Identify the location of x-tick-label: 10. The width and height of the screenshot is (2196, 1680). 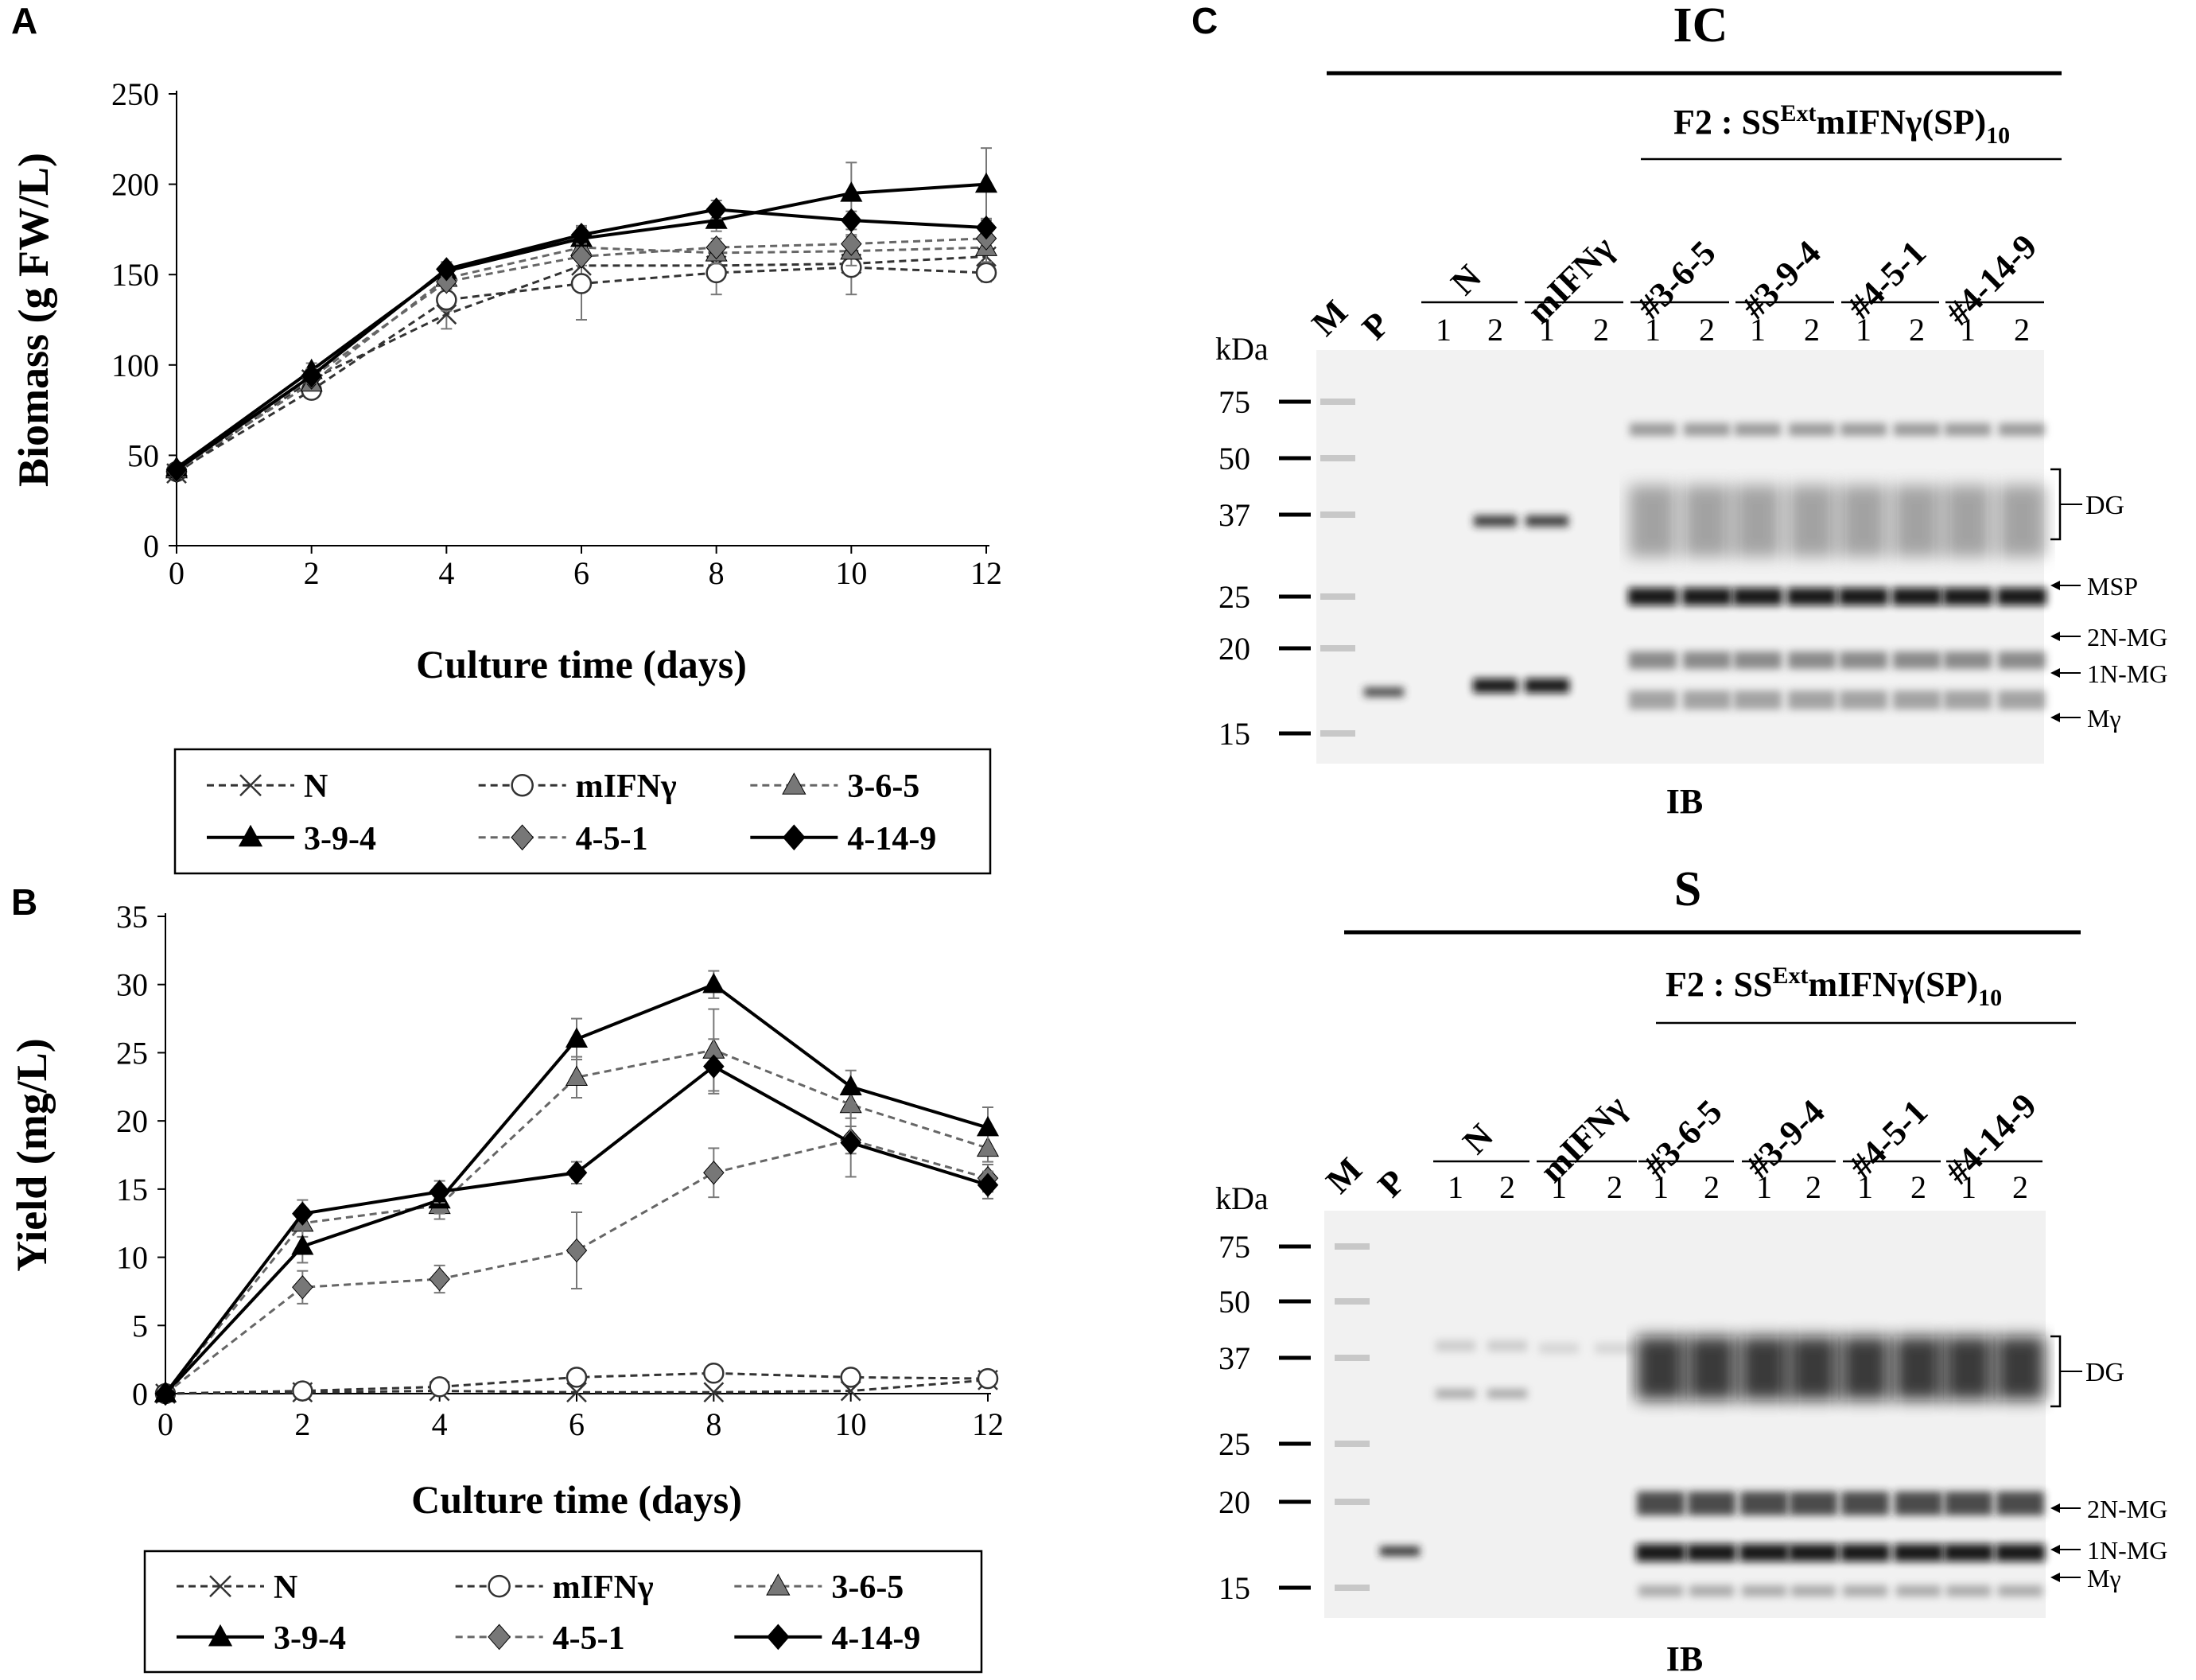
(851, 1424).